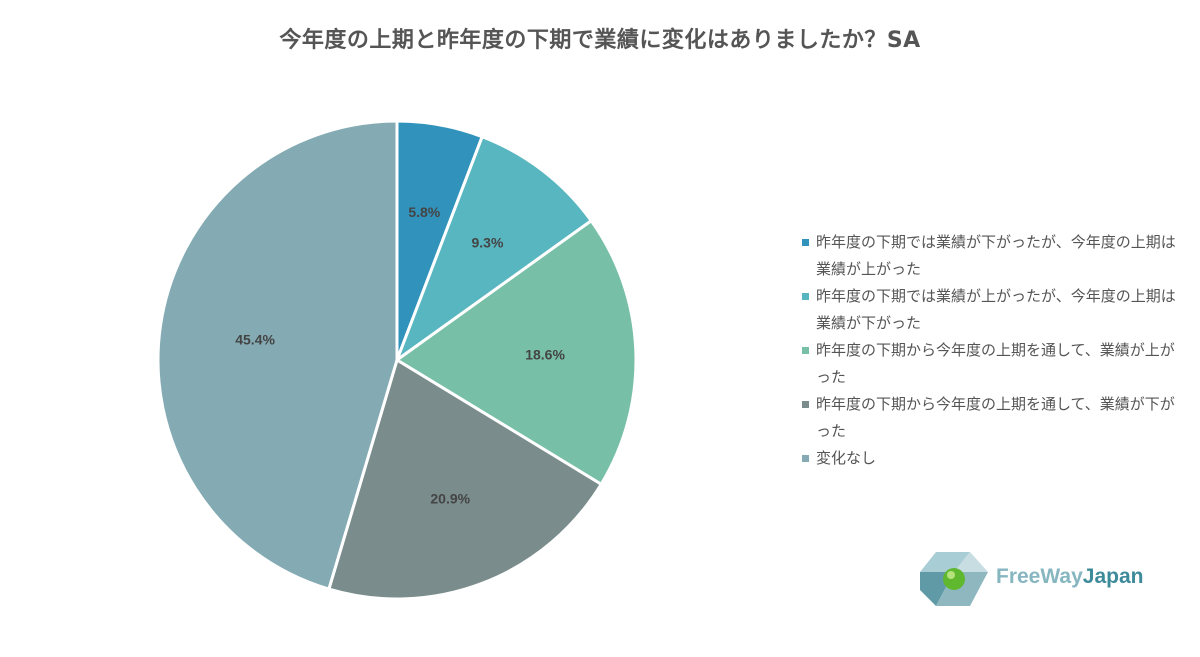  I want to click on pie-slice-label-1: 5.8%, so click(424, 212).